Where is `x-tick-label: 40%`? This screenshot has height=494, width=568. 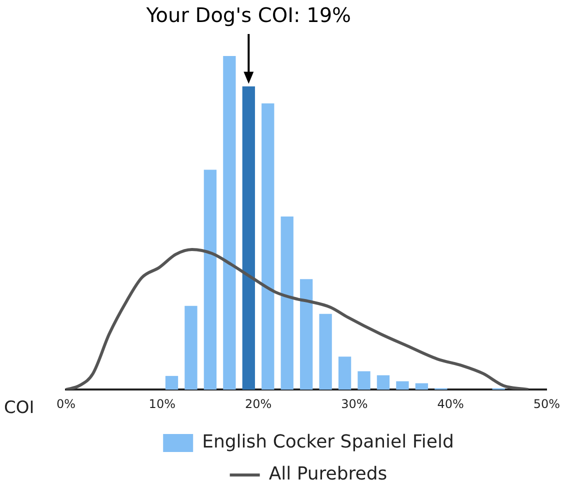
x-tick-label: 40% is located at coordinates (450, 403).